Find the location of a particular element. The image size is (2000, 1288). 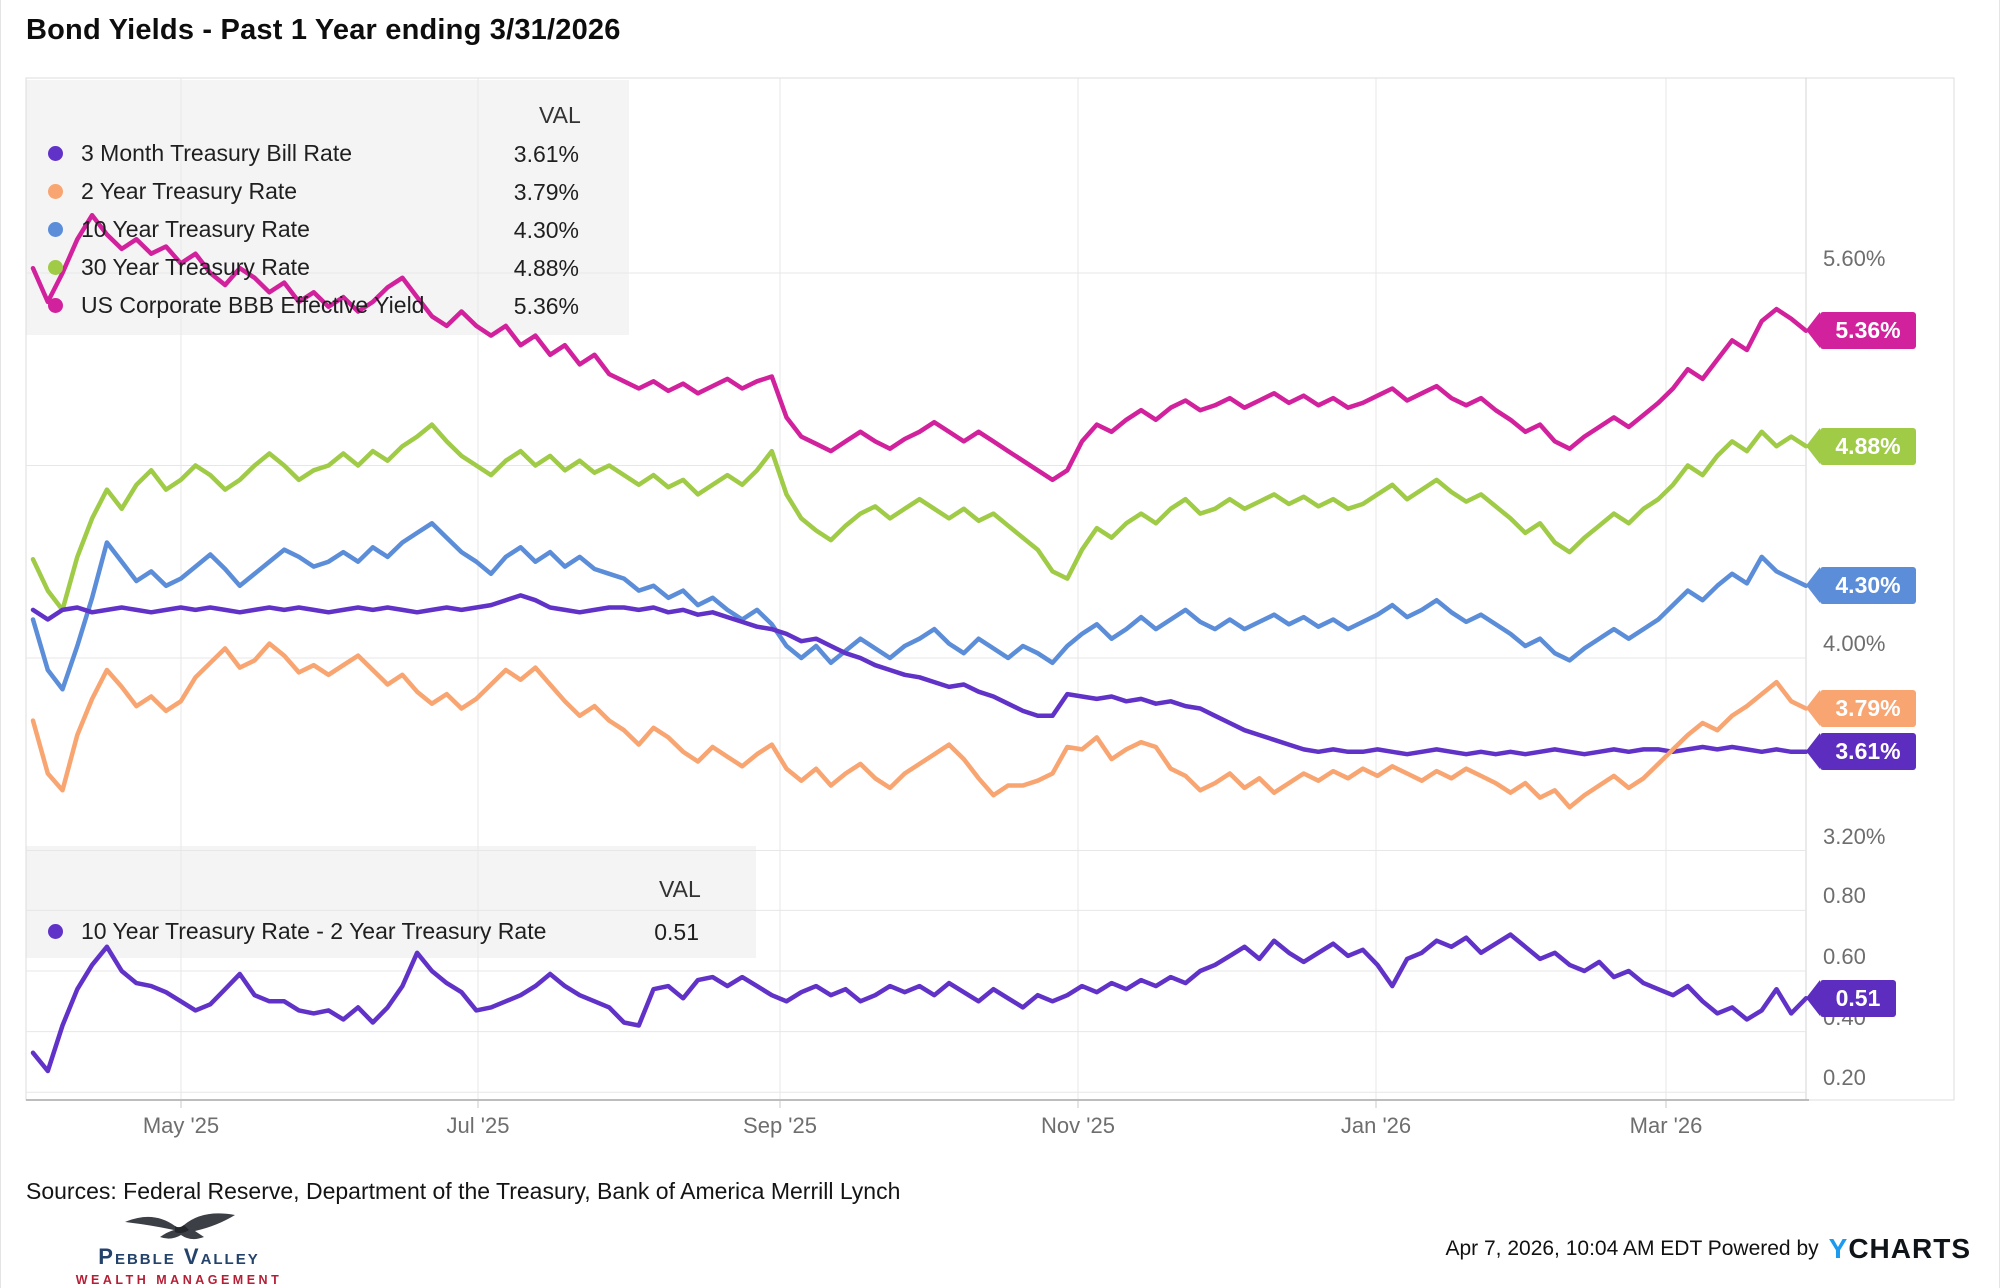

legend-item-label: 2 Year Treasury Rate is located at coordinates (189, 190).